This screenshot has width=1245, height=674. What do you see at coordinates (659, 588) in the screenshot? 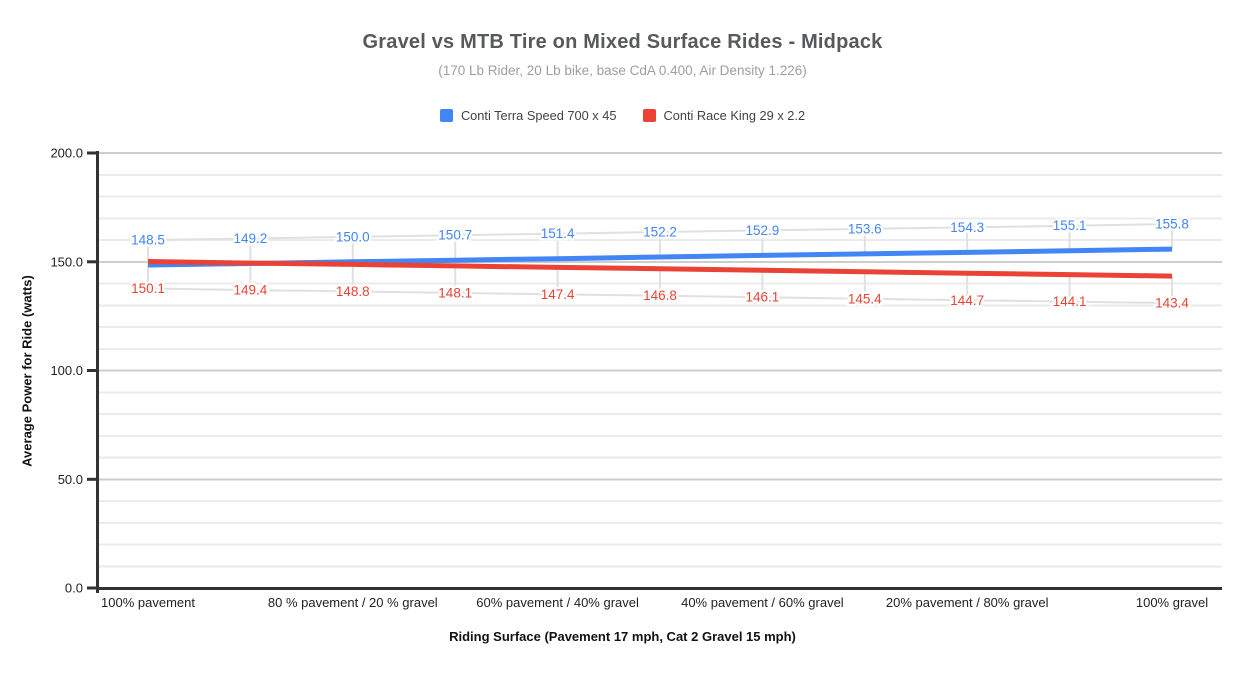
I see `x-axis-line` at bounding box center [659, 588].